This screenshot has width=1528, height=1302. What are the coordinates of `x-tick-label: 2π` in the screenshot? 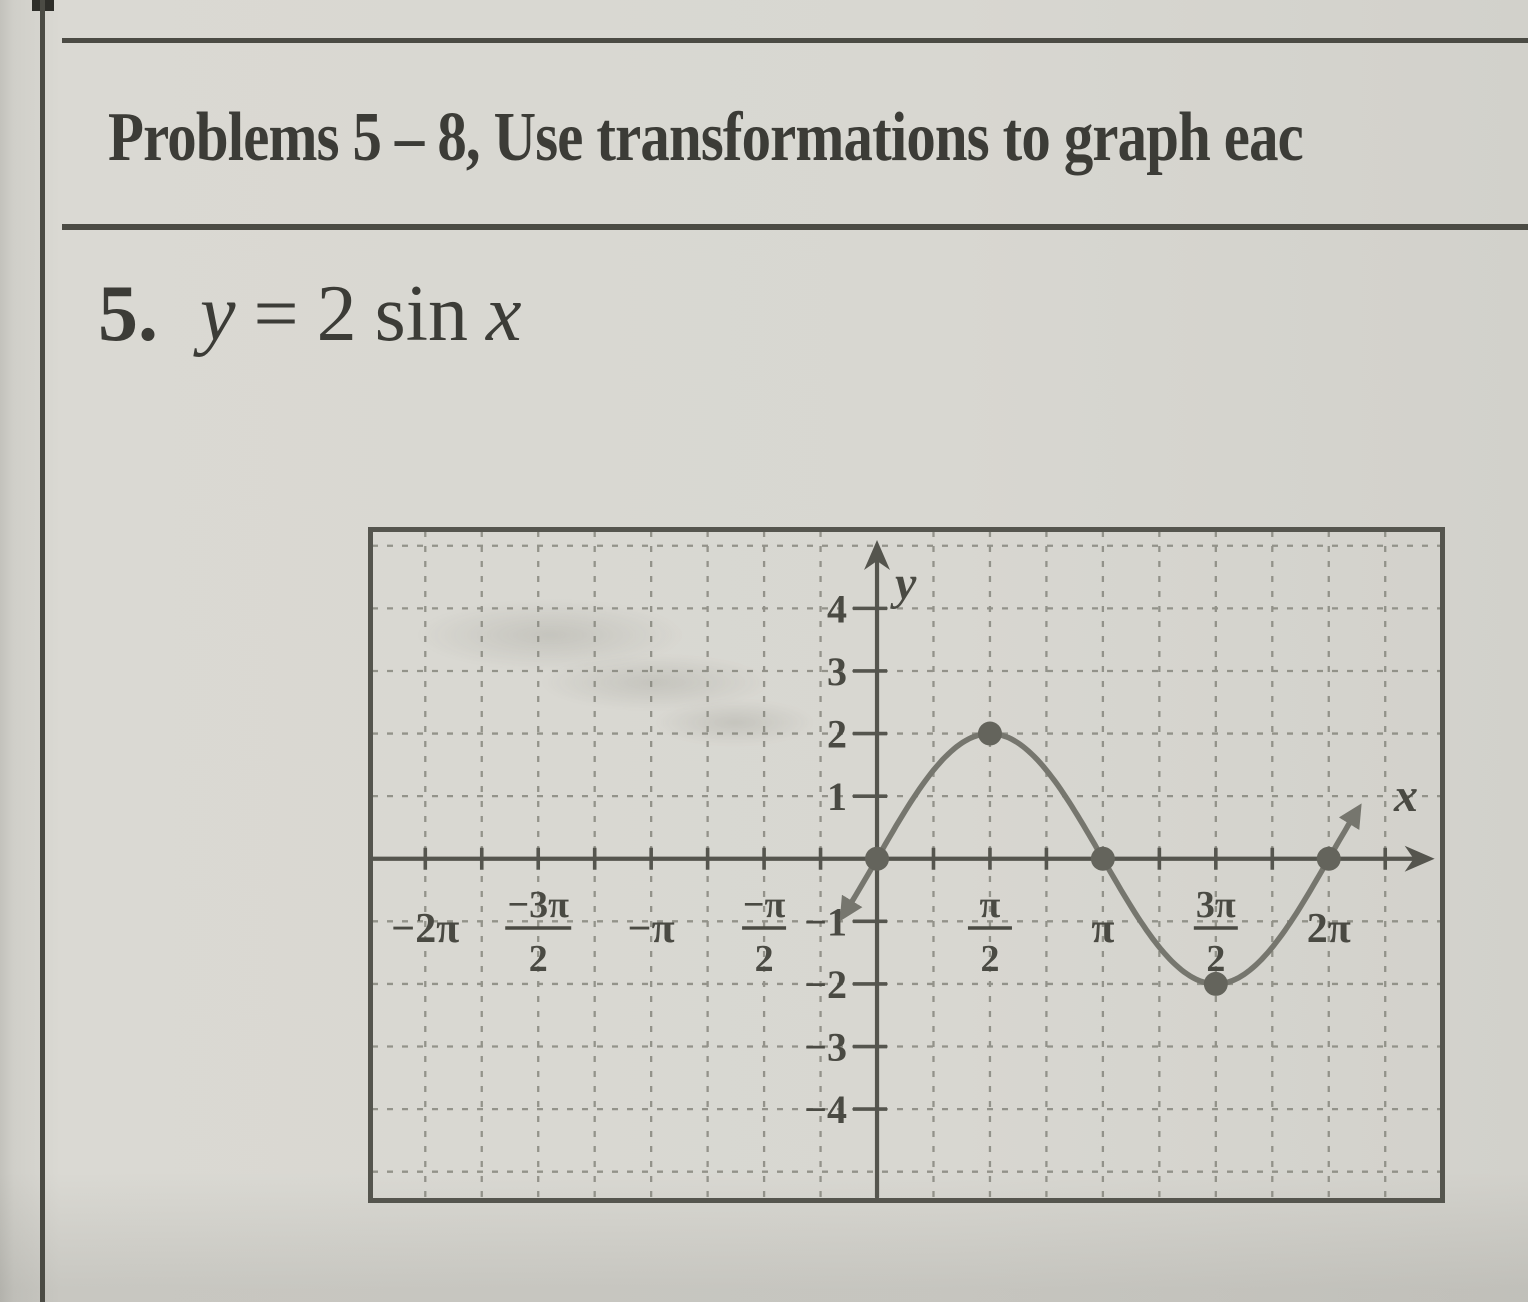 It's located at (1329, 929).